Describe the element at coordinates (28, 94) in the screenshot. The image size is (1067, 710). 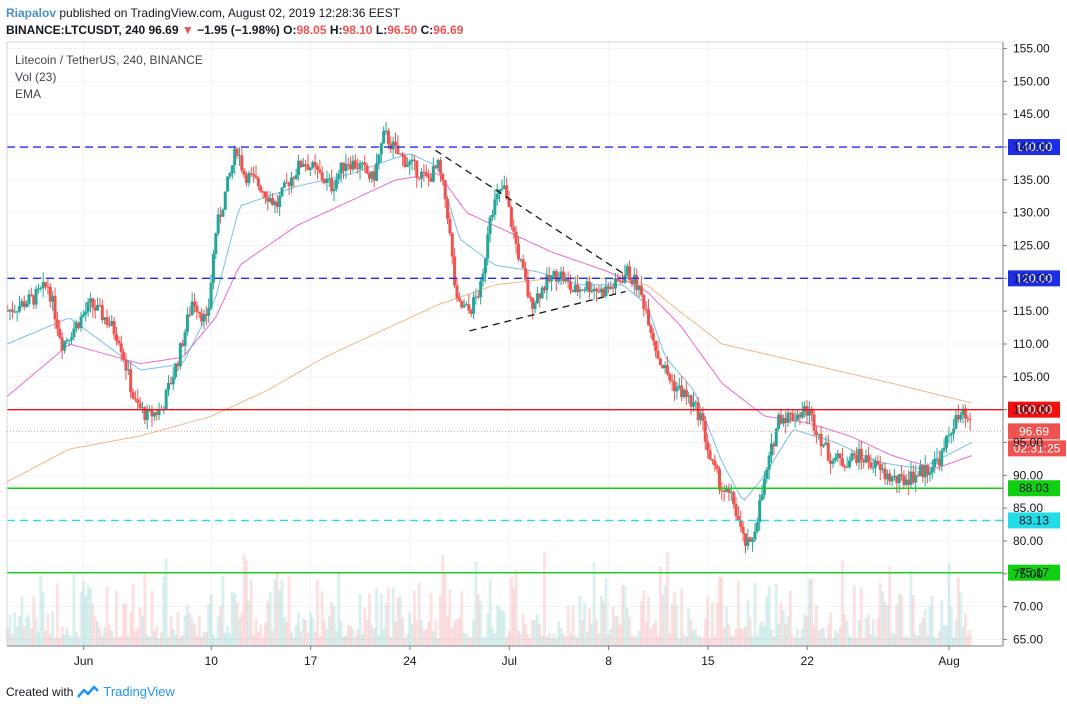
I see `ema-indicator-label: EMA` at that location.